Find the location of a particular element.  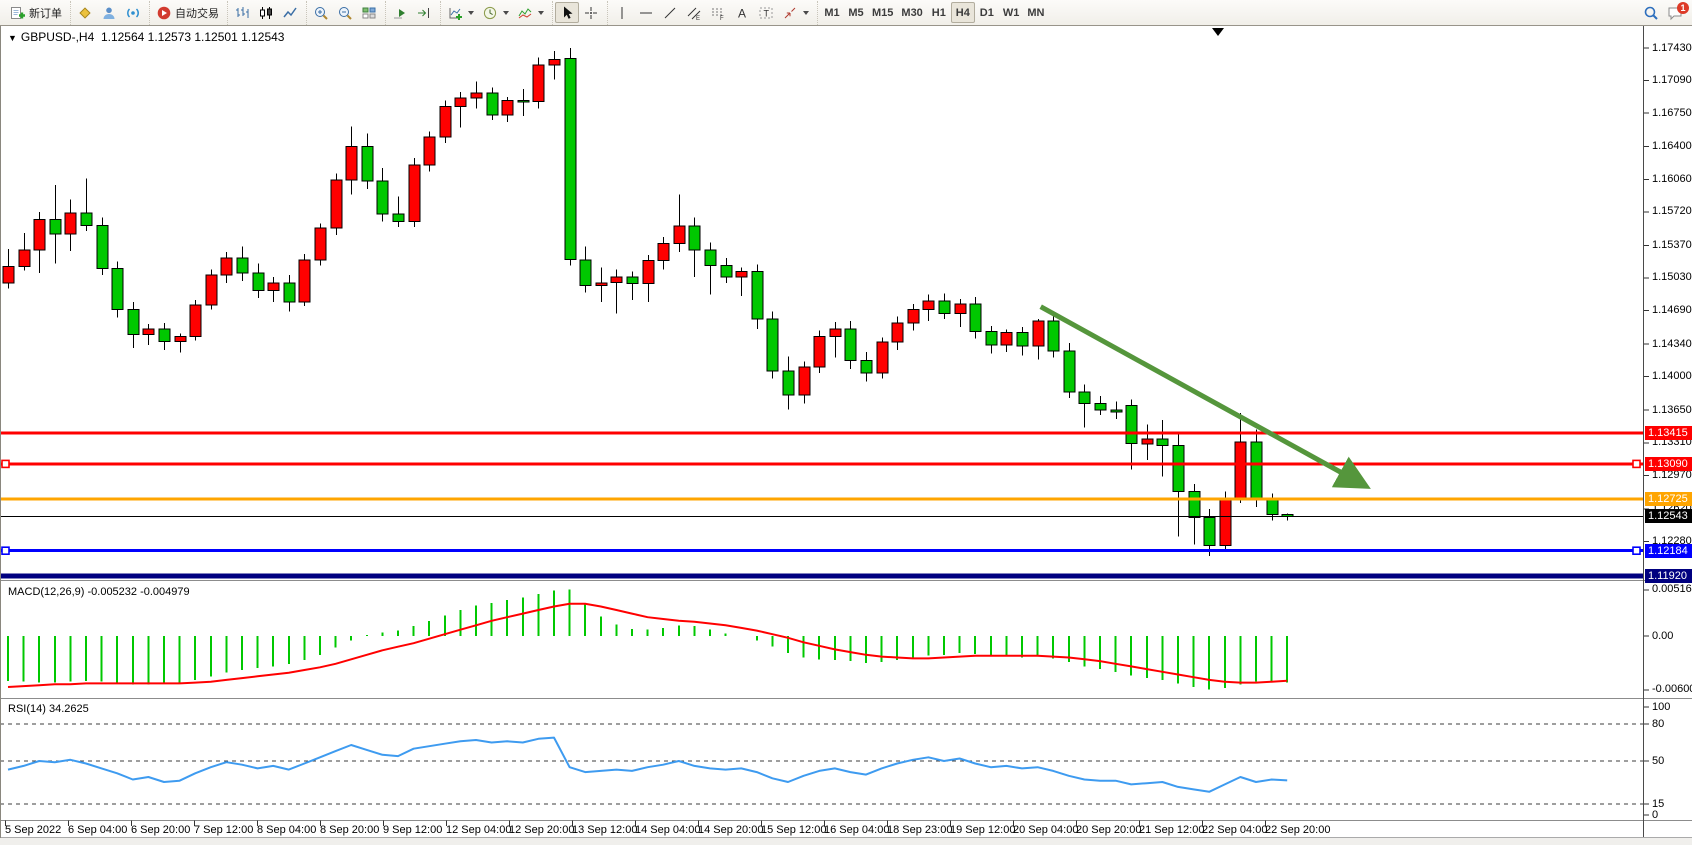

terminal-button is located at coordinates (109, 12).